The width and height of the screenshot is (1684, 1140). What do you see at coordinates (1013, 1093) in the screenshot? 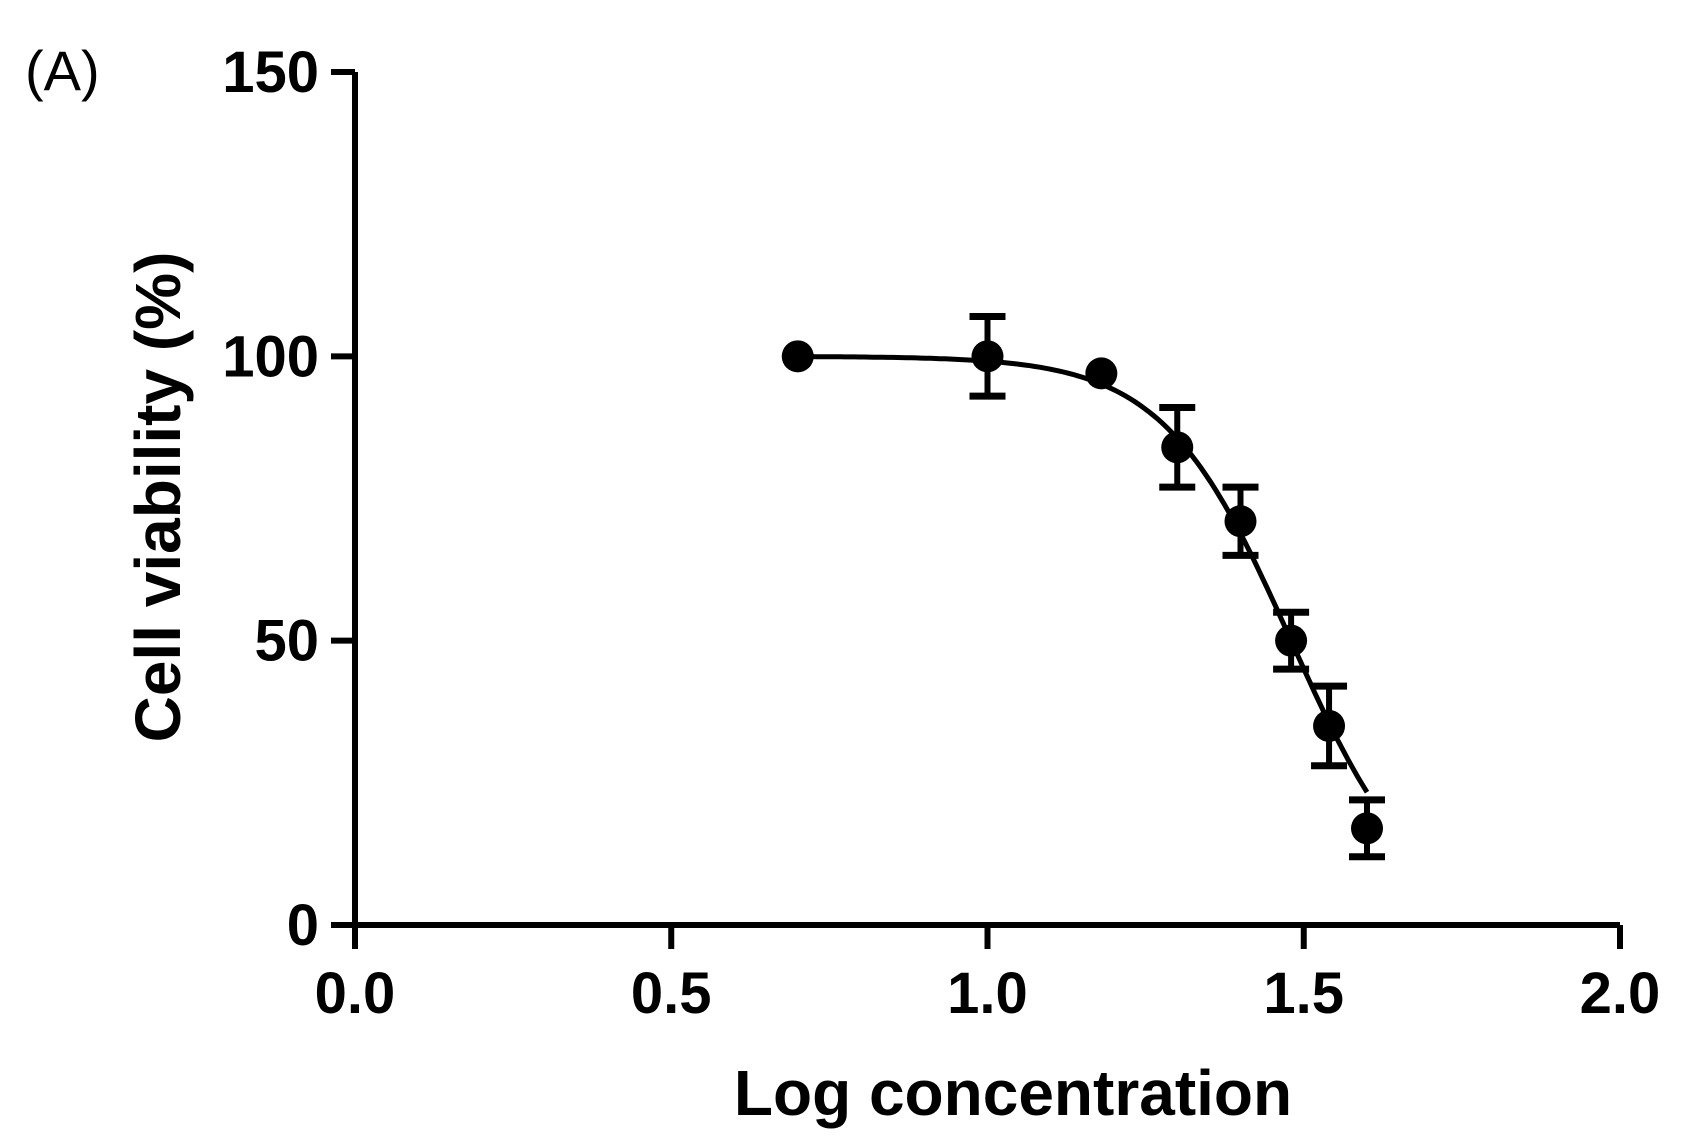
I see `x-axis-title: Log concentration` at bounding box center [1013, 1093].